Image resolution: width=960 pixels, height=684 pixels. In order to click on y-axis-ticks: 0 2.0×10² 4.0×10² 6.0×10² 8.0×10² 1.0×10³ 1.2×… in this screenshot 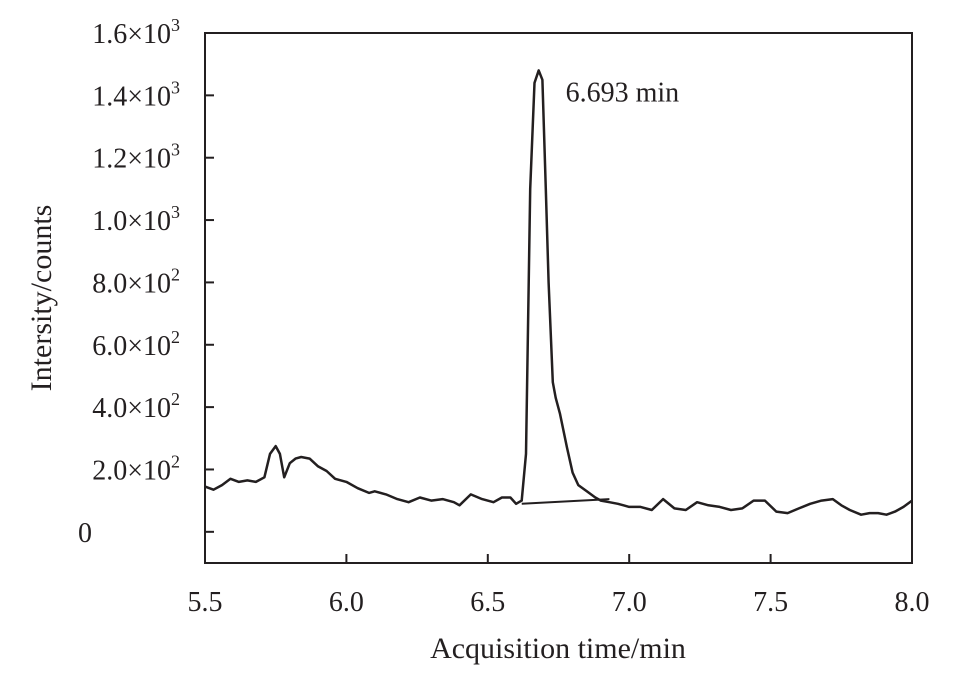, I will do `click(146, 282)`.